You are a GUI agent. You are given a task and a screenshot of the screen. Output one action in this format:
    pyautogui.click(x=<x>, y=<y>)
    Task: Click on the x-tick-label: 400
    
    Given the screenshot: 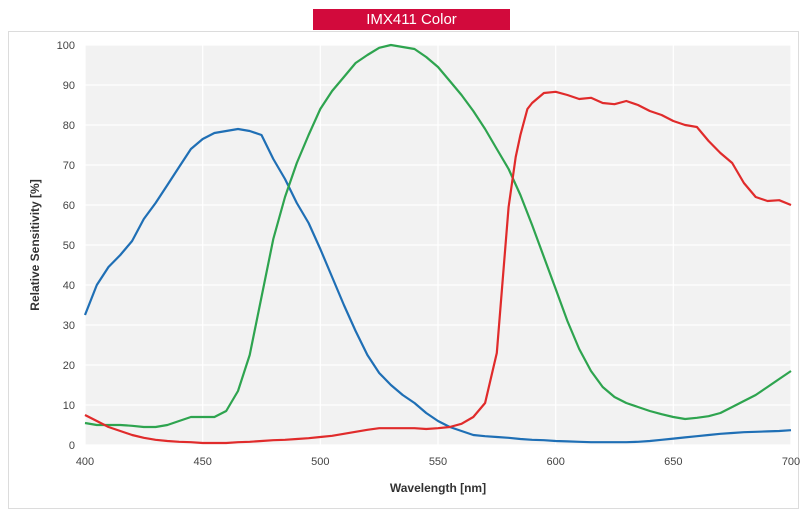 What is the action you would take?
    pyautogui.click(x=85, y=462)
    